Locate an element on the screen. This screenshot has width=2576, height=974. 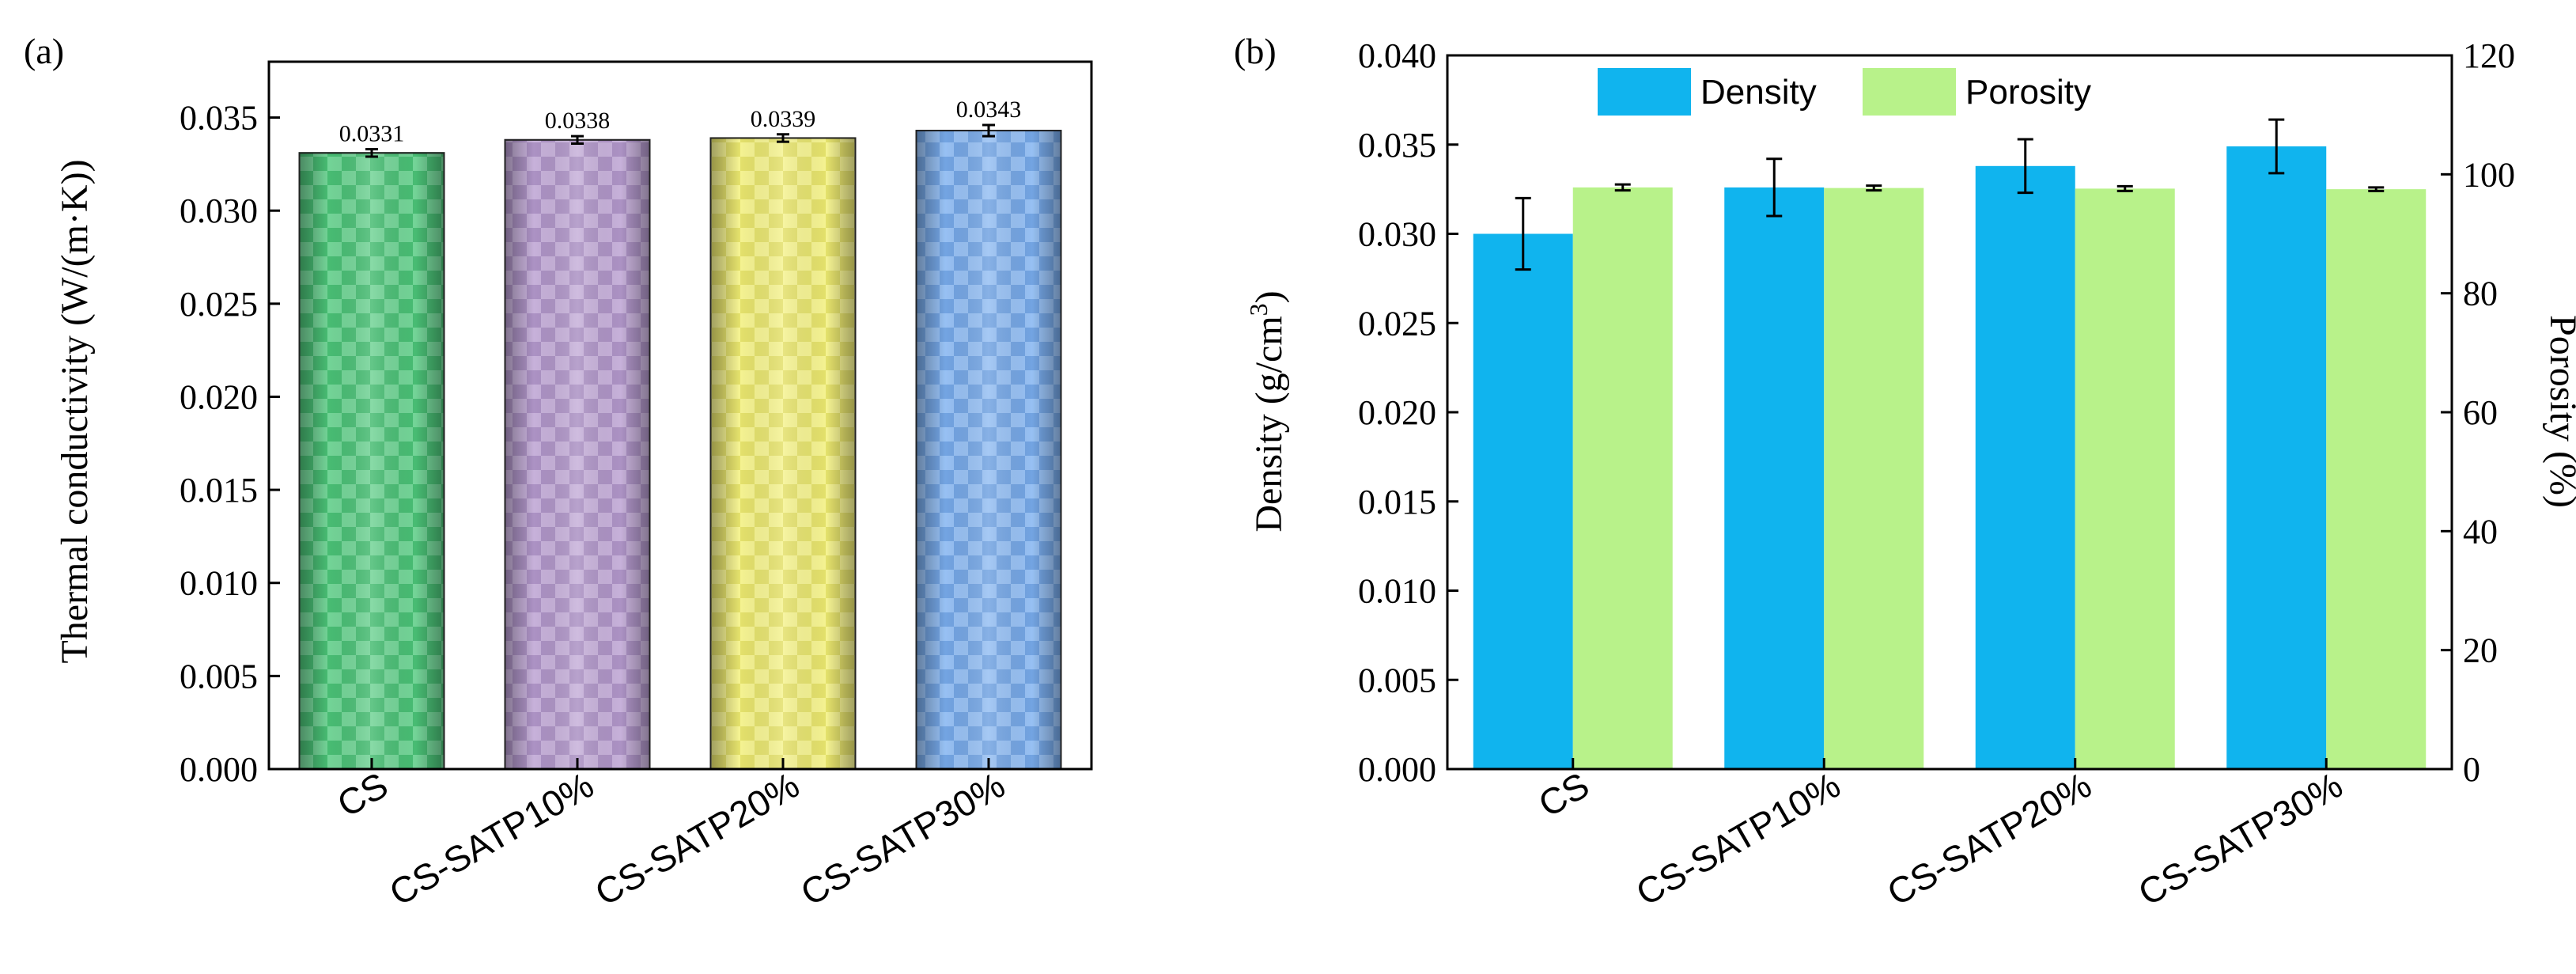
panel-b-label: (b) is located at coordinates (1256, 51).